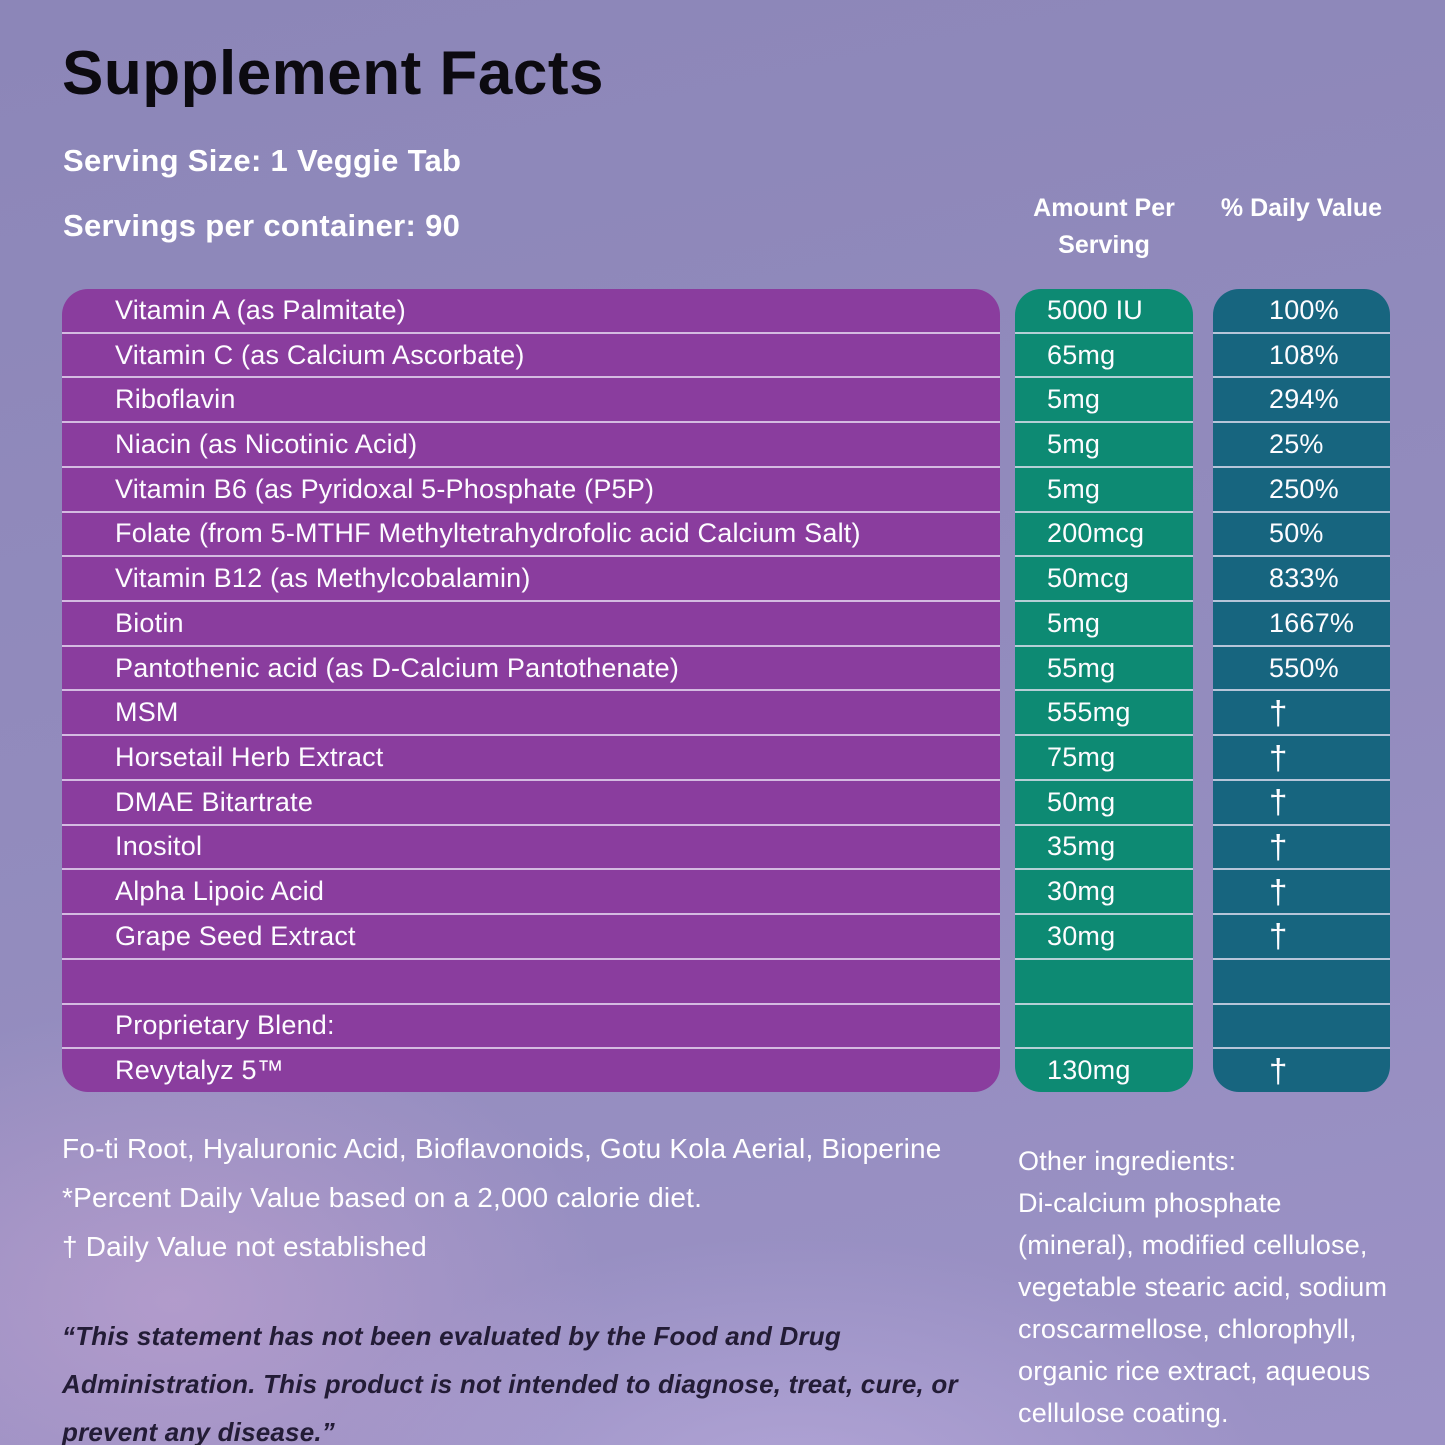  I want to click on ingredient-name-cell: Vitamin A (as Palmitate), so click(260, 309).